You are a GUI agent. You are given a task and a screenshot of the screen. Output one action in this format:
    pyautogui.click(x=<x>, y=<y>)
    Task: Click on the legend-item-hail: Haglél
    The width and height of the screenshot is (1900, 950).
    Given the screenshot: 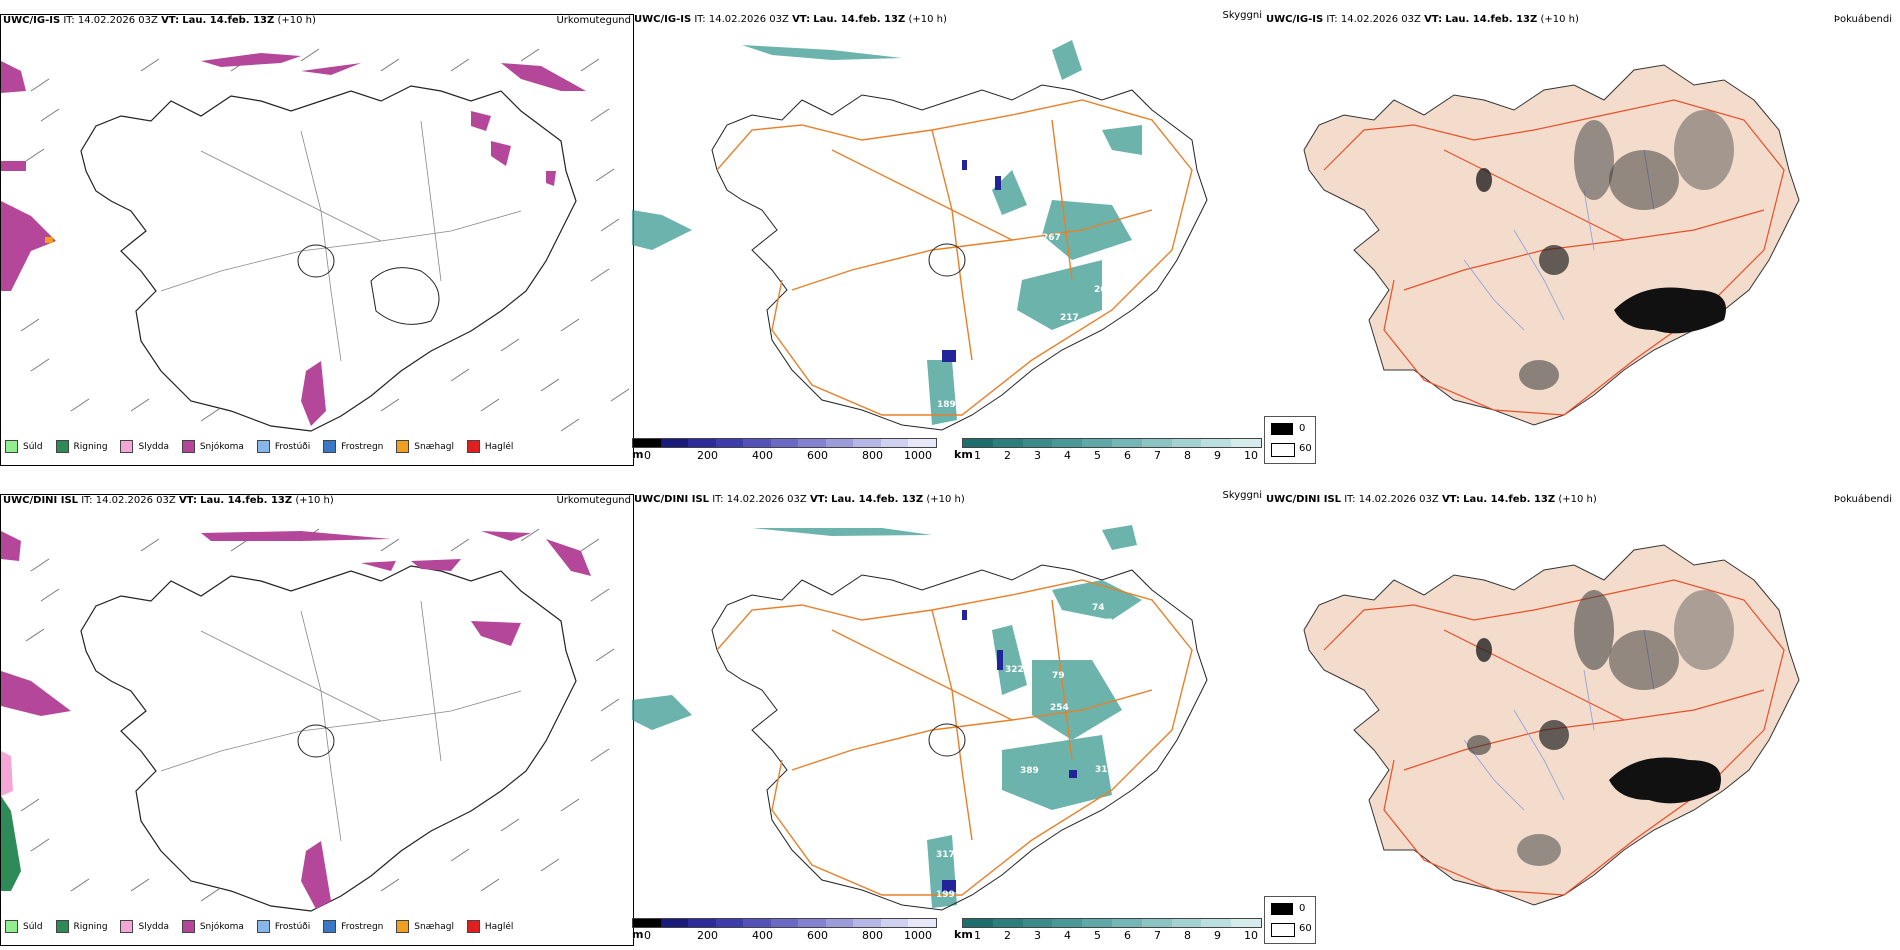 What is the action you would take?
    pyautogui.click(x=489, y=446)
    